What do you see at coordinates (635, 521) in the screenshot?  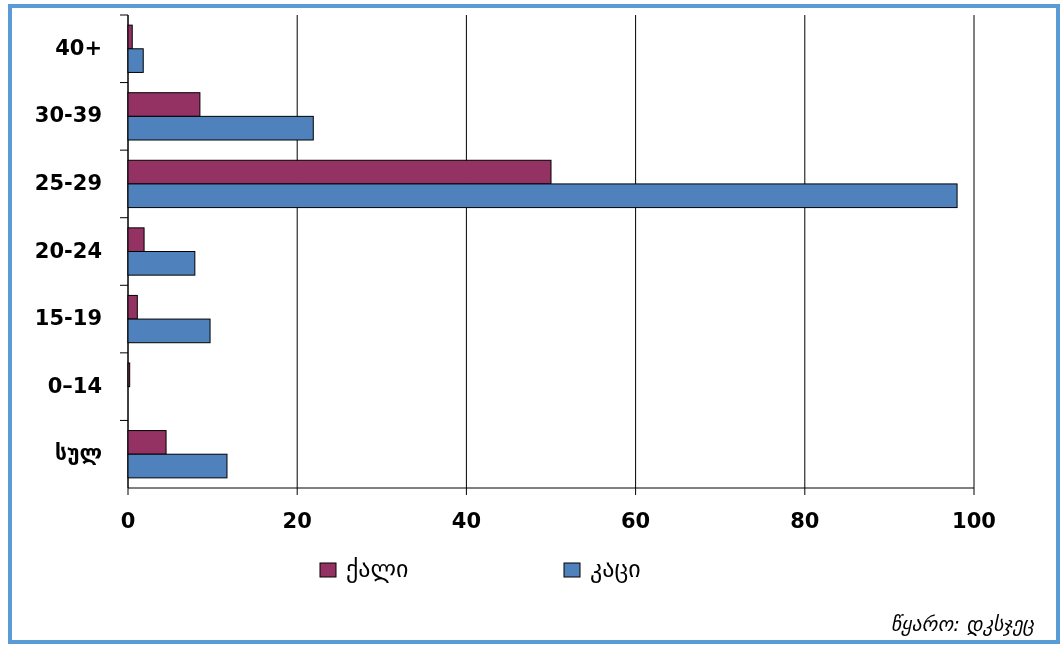 I see `x-tick-label: 60` at bounding box center [635, 521].